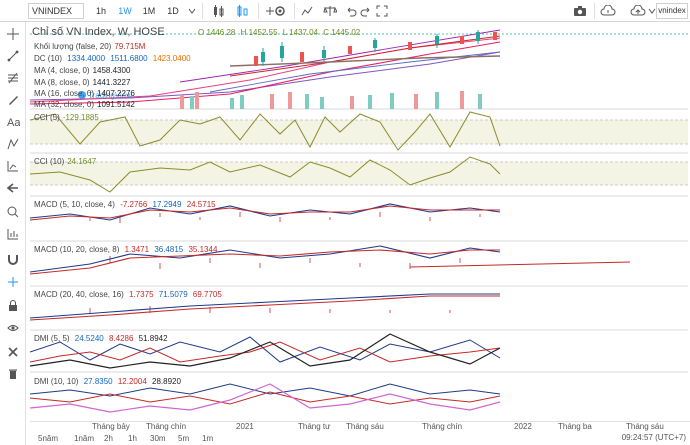  Describe the element at coordinates (101, 338) in the screenshot. I see `legend-dmi5: DMI (5, 5) 24.5240 8.4286 51.8942` at that location.